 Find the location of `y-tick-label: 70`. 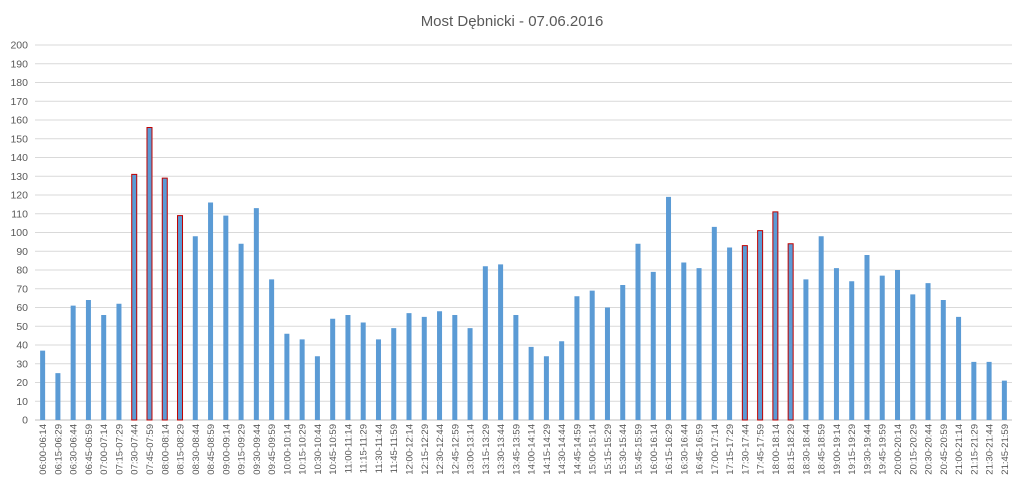

y-tick-label: 70 is located at coordinates (22, 289).